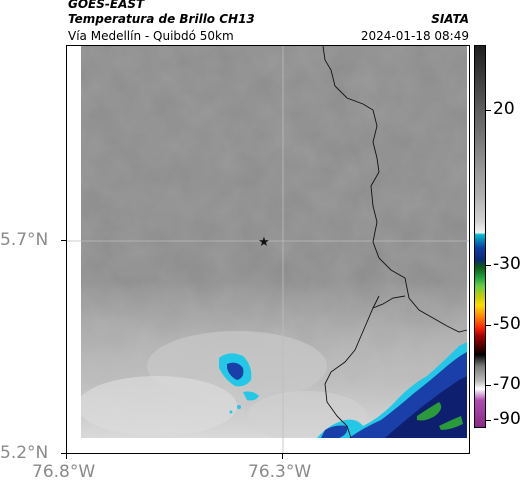  Describe the element at coordinates (64, 472) in the screenshot. I see `lon-label: 76.8°W` at that location.